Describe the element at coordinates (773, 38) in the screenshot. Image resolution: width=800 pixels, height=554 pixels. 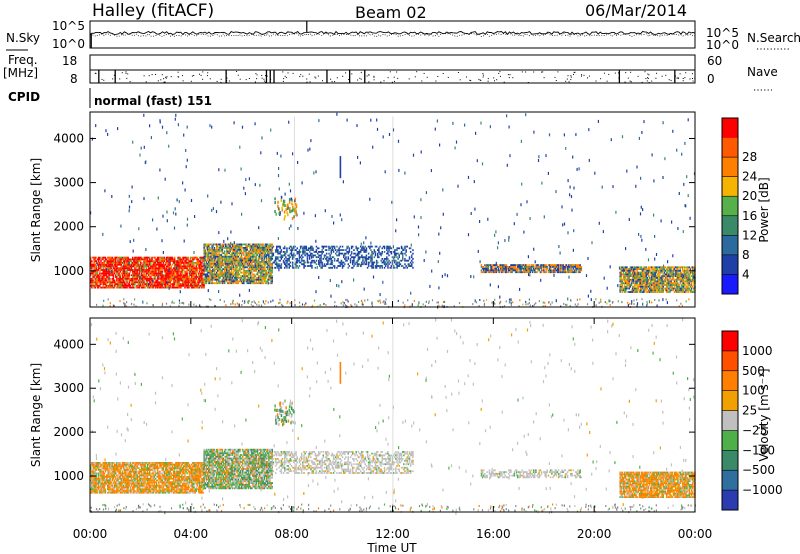
I see `nsearch-label: N.Search` at that location.